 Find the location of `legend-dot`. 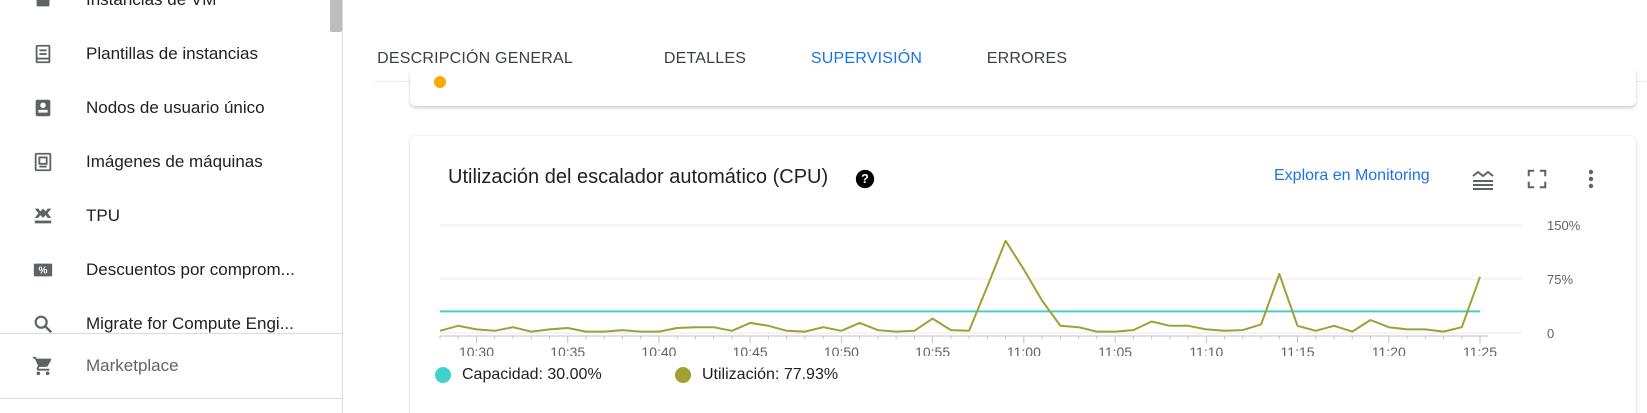

legend-dot is located at coordinates (440, 82).